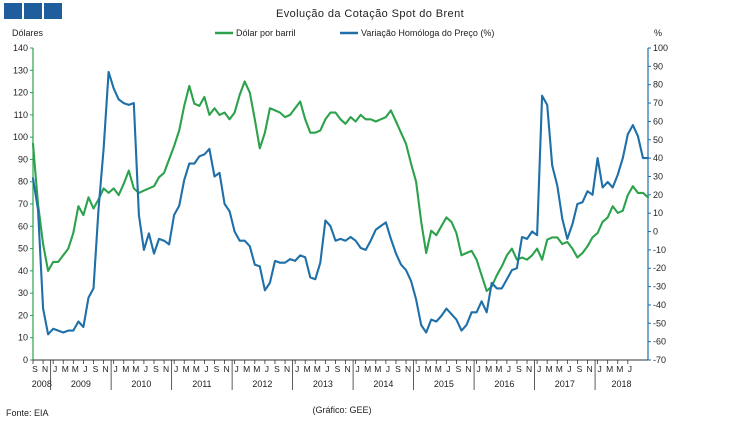 This screenshot has width=750, height=425. What do you see at coordinates (27, 413) in the screenshot?
I see `source-note: Fonte: EIA` at bounding box center [27, 413].